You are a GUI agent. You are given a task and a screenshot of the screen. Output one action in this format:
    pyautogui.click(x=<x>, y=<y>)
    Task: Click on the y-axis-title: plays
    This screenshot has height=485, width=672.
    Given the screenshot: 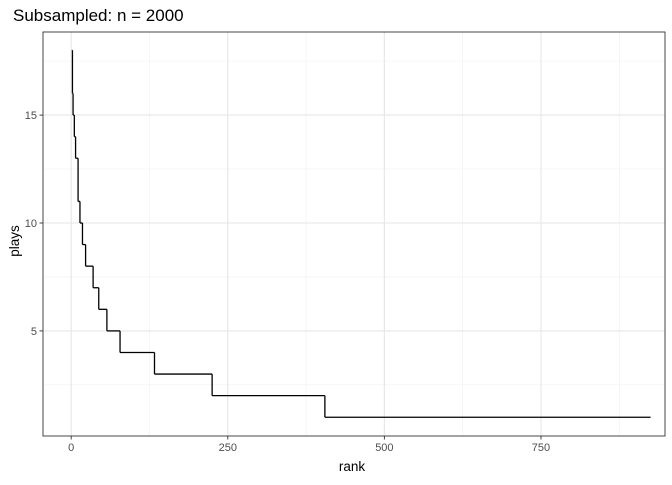 What is the action you would take?
    pyautogui.click(x=14, y=241)
    